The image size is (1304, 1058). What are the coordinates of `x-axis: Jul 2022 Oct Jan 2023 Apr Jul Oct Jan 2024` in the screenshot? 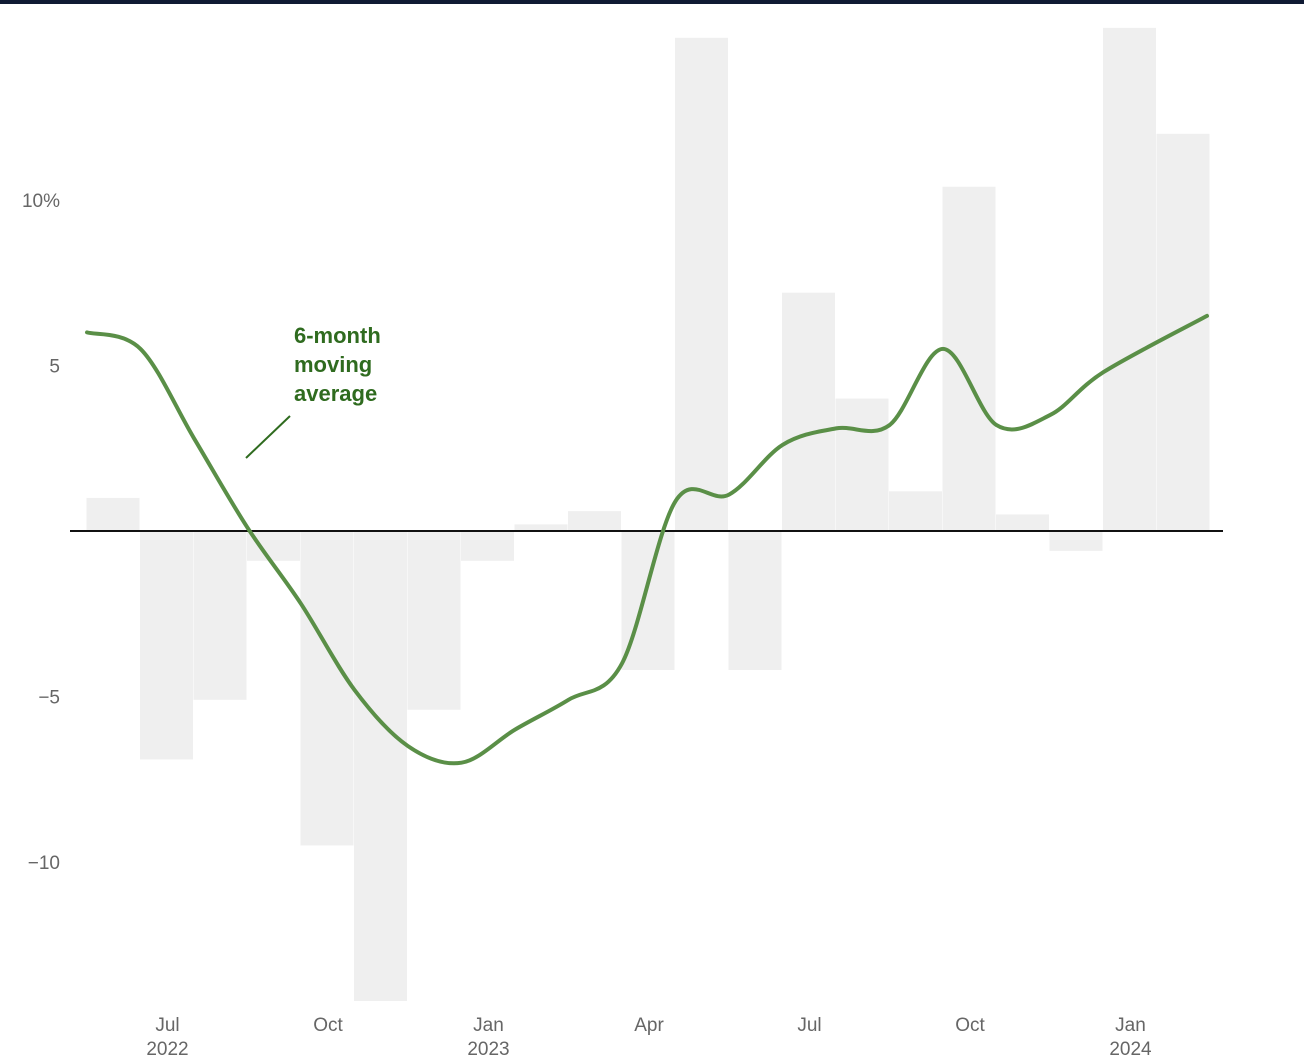 It's located at (649, 1036).